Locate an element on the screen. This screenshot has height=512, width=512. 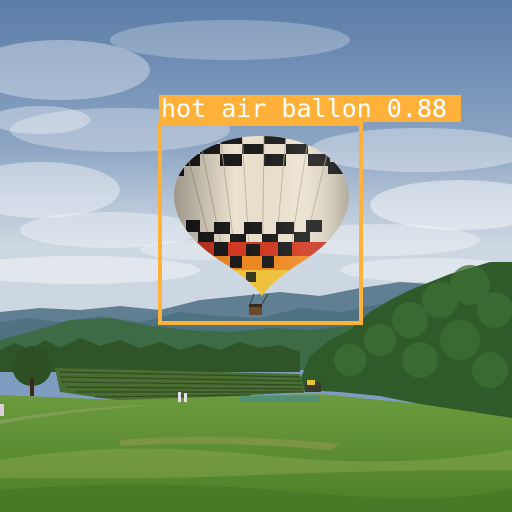
vineyard-rows is located at coordinates (181, 384).